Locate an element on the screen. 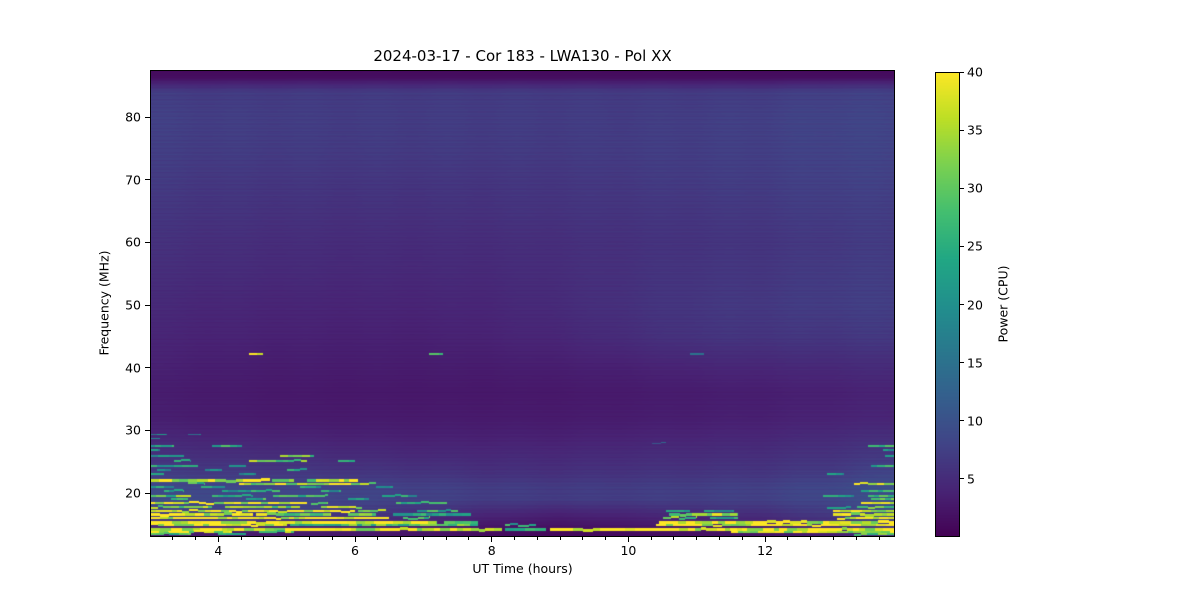  y-tick-label: 70 is located at coordinates (133, 180).